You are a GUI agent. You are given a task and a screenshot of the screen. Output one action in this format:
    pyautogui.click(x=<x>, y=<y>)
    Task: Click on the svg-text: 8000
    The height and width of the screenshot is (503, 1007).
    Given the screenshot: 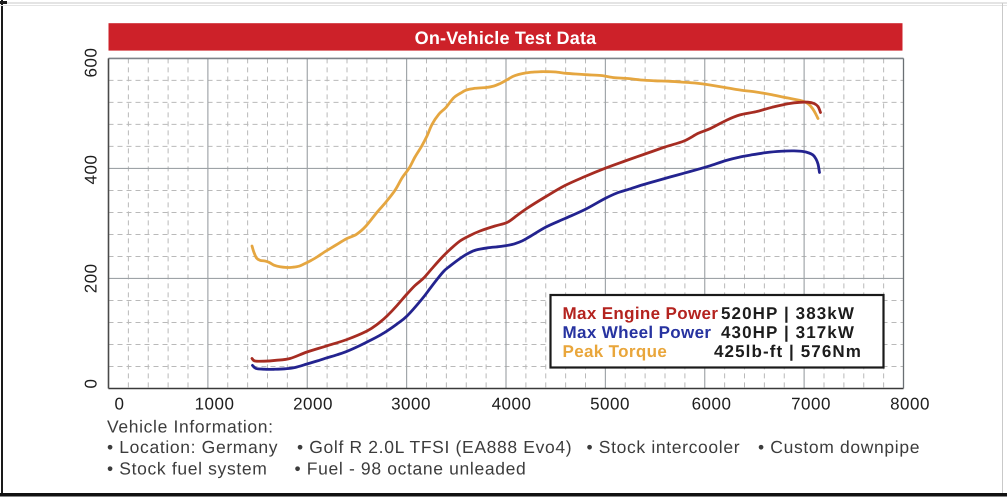 What is the action you would take?
    pyautogui.click(x=910, y=404)
    